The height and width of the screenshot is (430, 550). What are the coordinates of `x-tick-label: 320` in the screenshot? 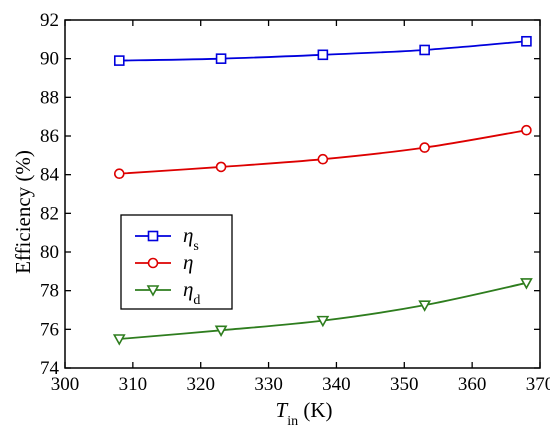 It's located at (200, 384).